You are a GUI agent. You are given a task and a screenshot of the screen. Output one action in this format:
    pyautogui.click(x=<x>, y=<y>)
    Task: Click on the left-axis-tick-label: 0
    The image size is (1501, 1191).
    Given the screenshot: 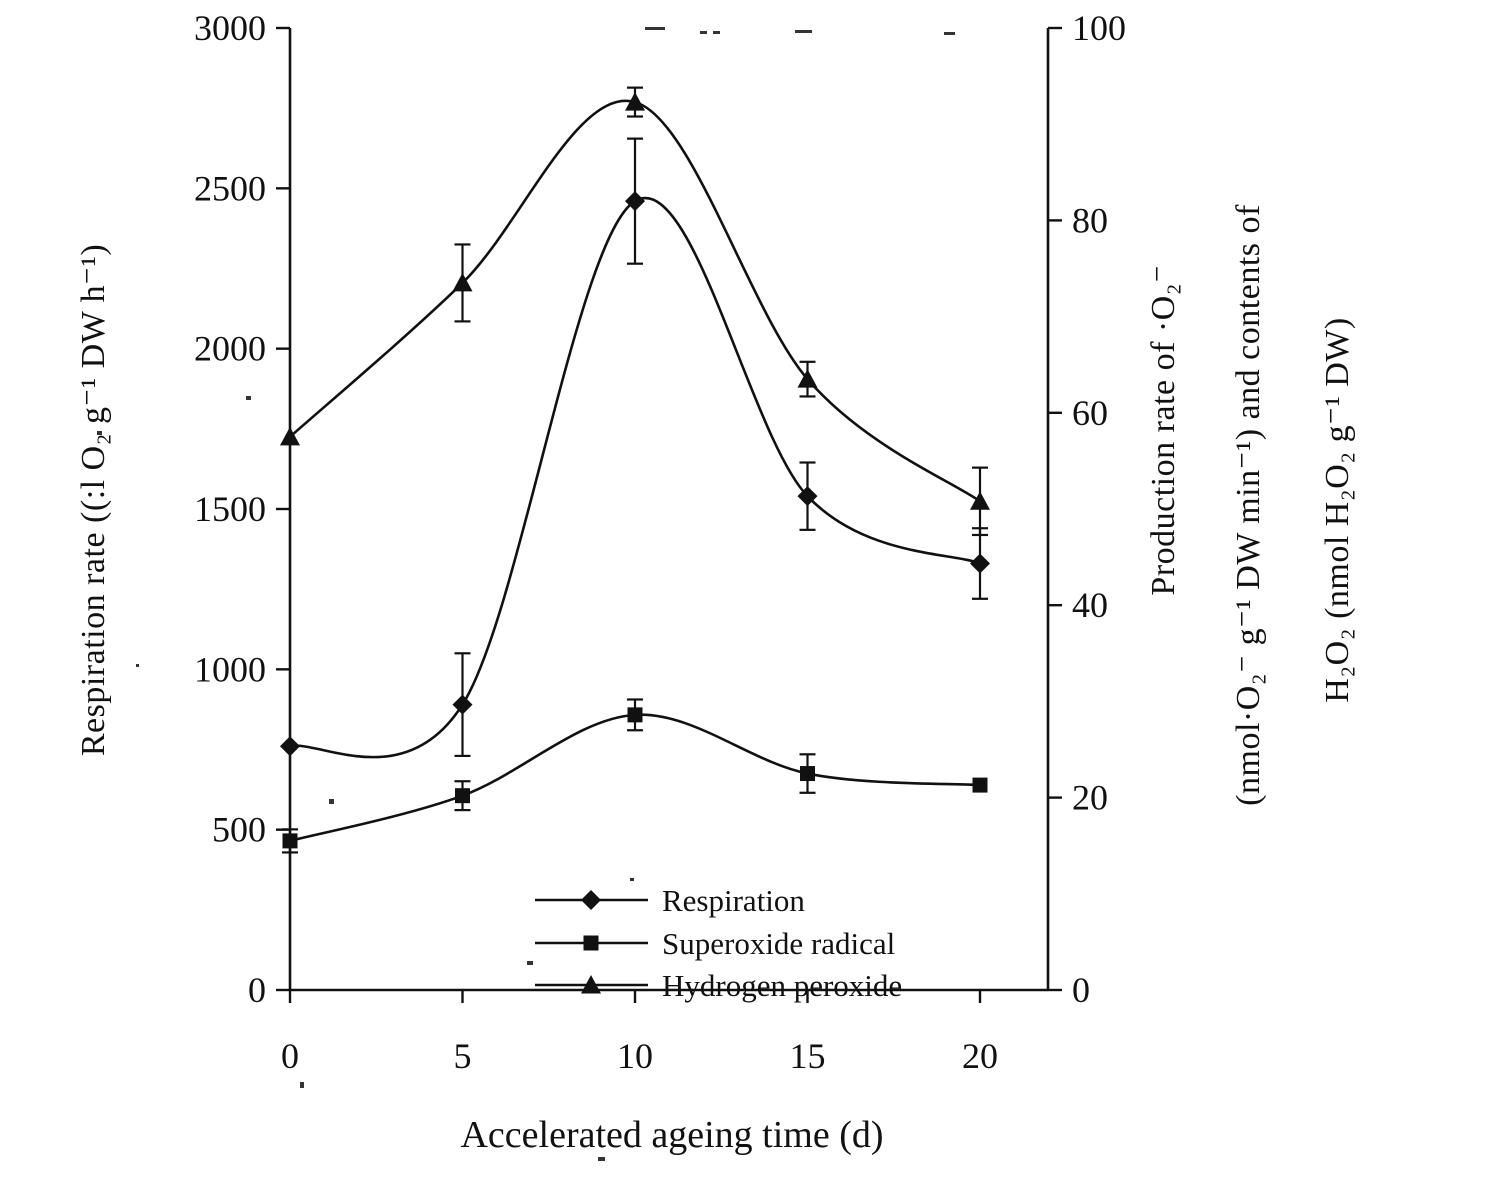 What is the action you would take?
    pyautogui.click(x=257, y=990)
    